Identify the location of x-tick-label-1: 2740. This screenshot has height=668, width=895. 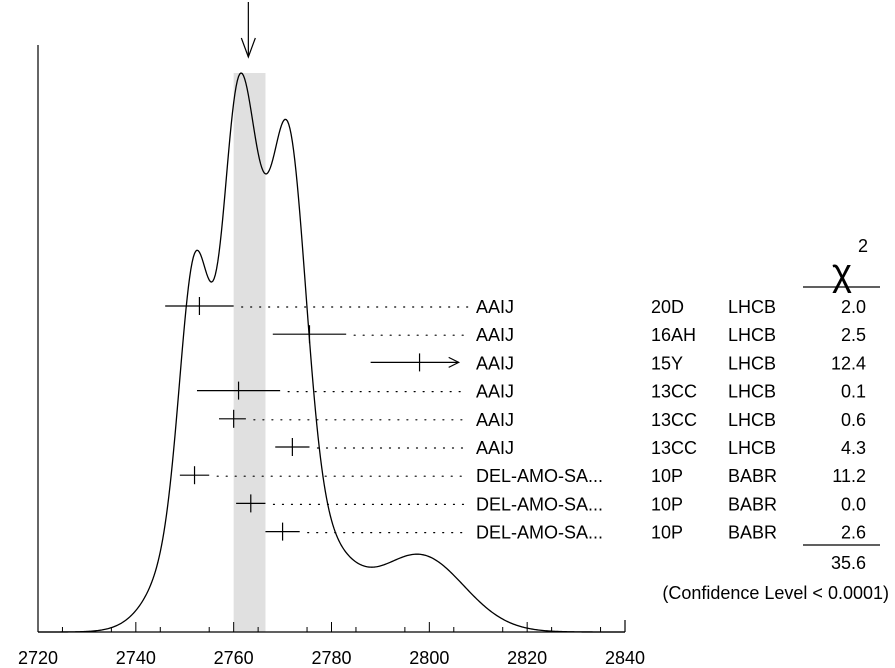
(136, 658).